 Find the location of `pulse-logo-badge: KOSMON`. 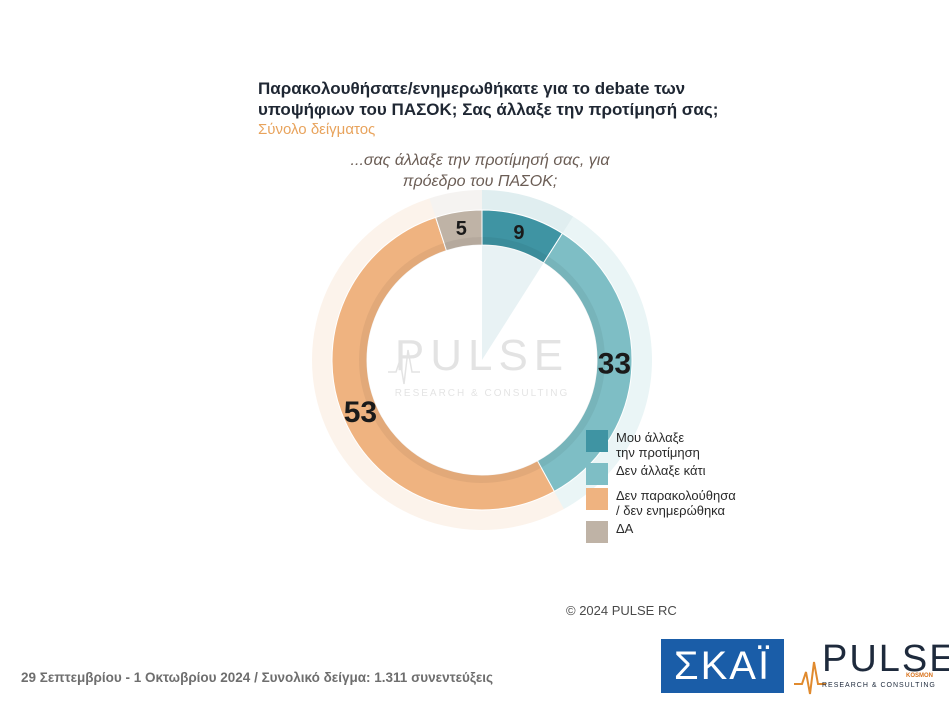

pulse-logo-badge: KOSMON is located at coordinates (919, 676).